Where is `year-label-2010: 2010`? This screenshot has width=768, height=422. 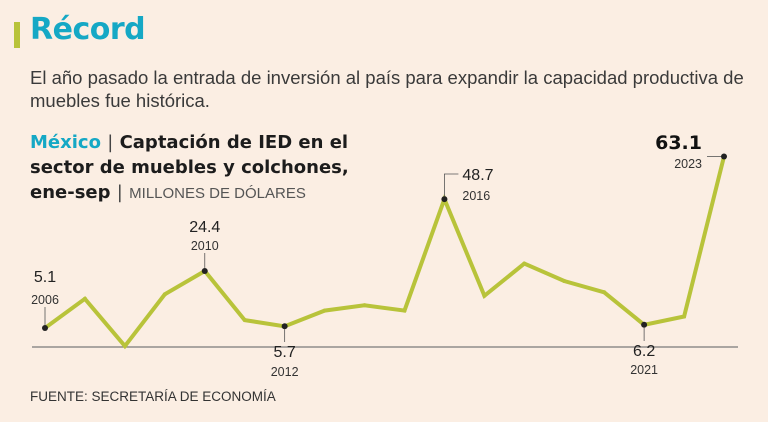 year-label-2010: 2010 is located at coordinates (205, 246).